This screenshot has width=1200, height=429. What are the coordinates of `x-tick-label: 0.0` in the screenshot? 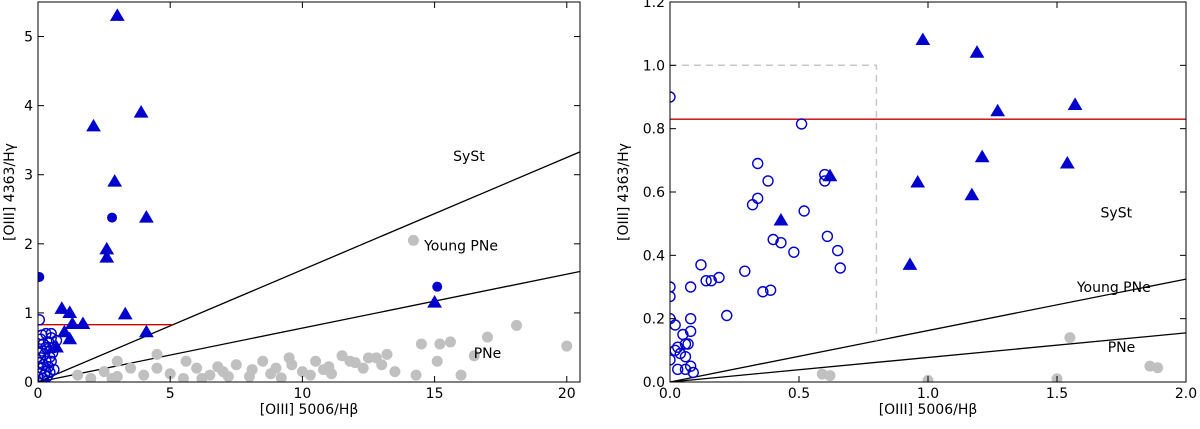 It's located at (670, 394).